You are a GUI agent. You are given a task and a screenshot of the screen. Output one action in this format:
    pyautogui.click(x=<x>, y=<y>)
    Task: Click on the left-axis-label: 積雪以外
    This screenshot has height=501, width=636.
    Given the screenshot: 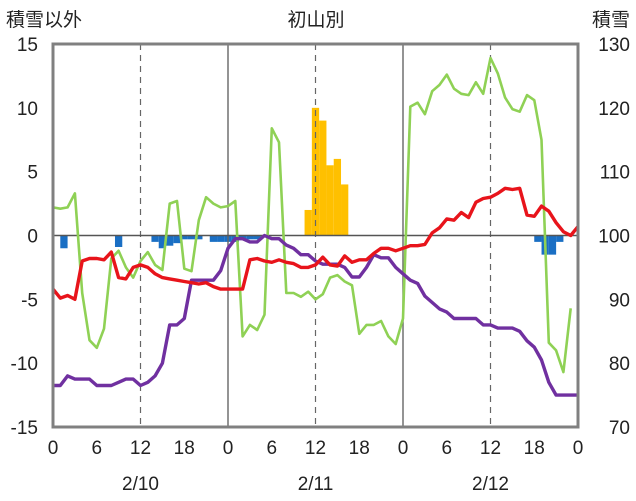 What is the action you would take?
    pyautogui.click(x=44, y=20)
    